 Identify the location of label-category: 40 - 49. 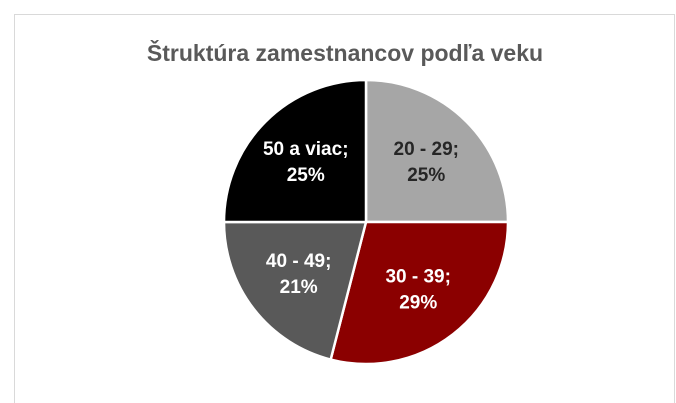
(295, 261).